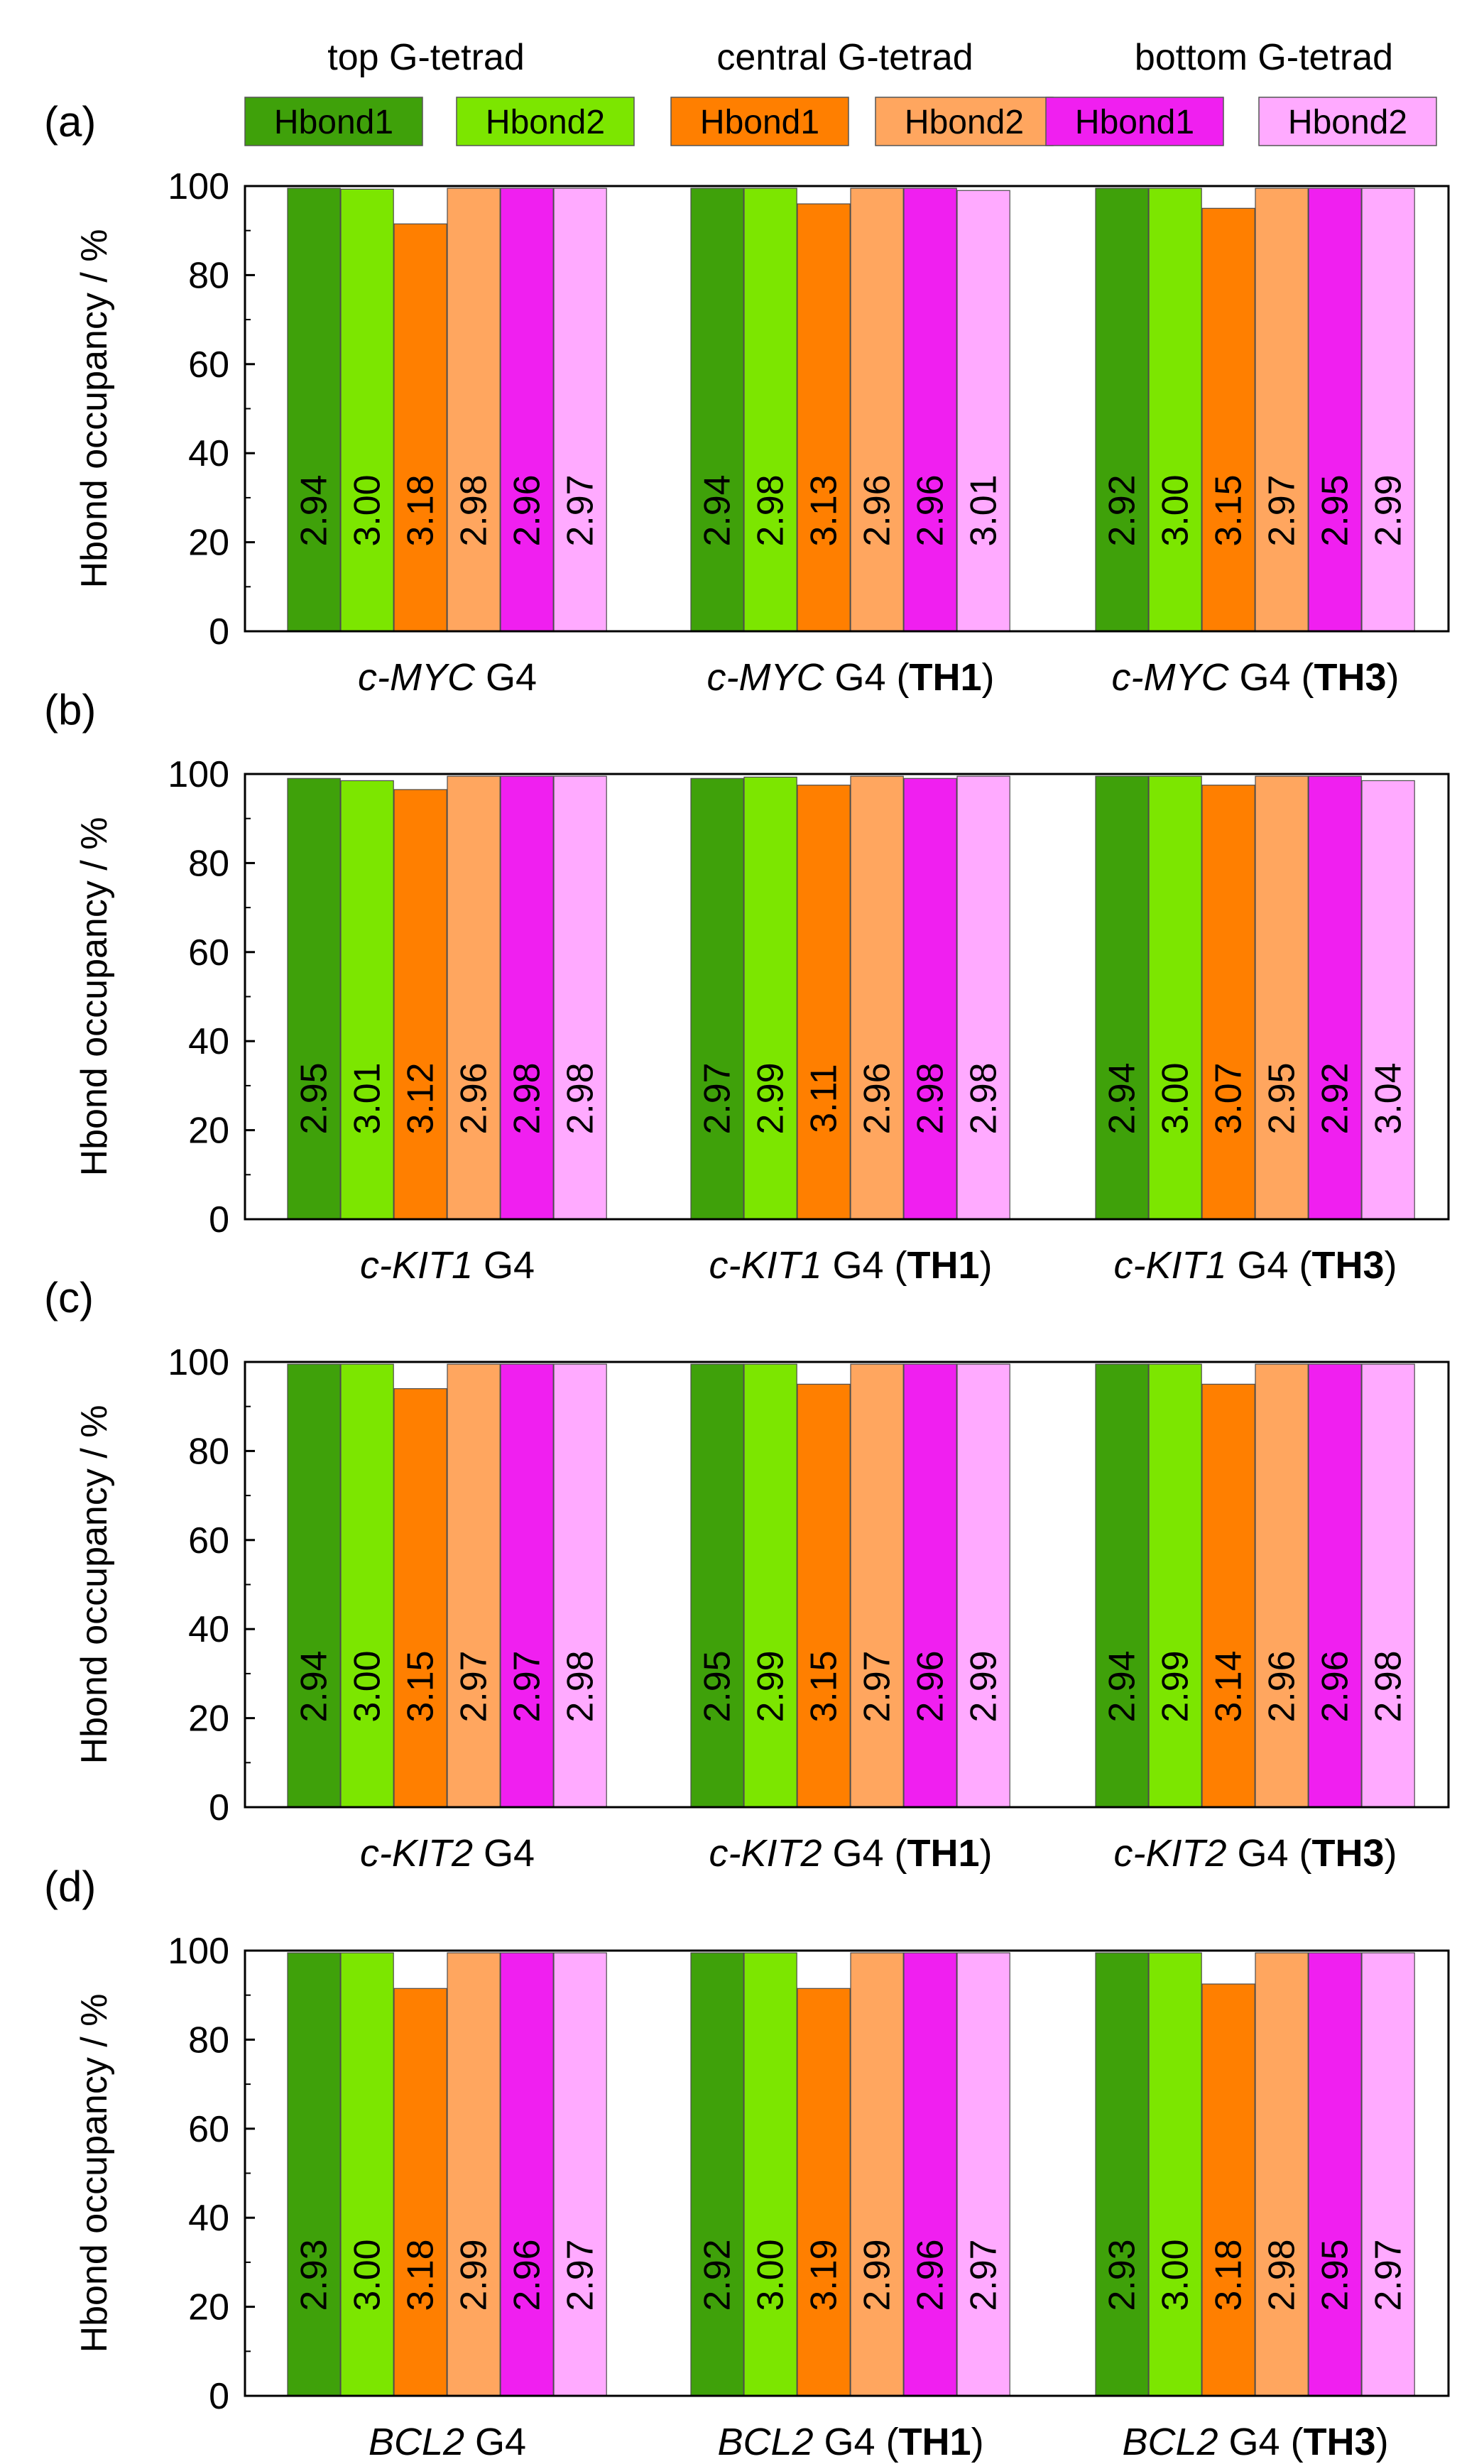 The image size is (1484, 2464). I want to click on bar-value-label: 3.04, so click(1388, 1098).